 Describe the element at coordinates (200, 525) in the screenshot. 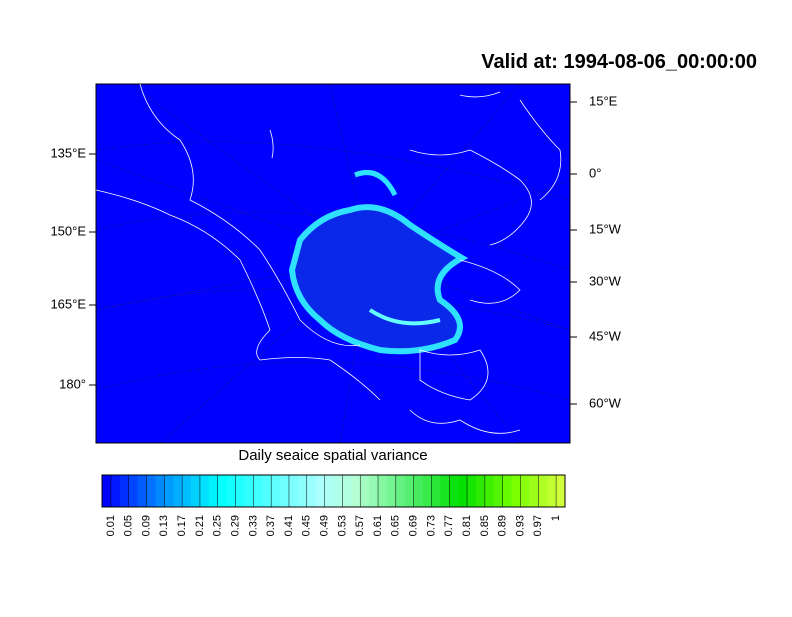

I see `colorbar-label: 0.21` at that location.